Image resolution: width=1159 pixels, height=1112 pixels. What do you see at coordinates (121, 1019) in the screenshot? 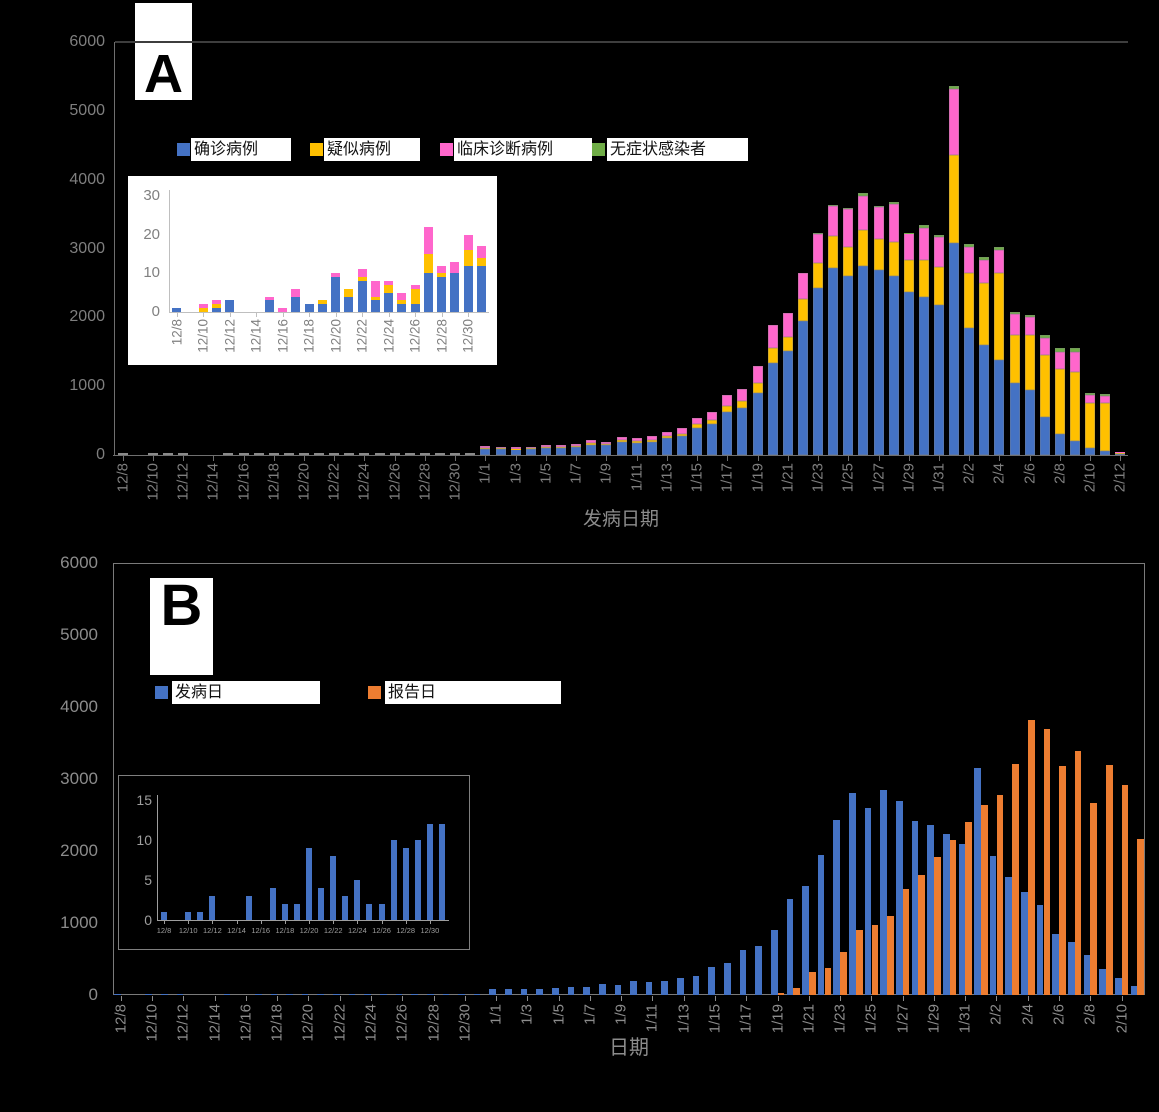
I see `x-tick-label: 12/8` at bounding box center [121, 1019].